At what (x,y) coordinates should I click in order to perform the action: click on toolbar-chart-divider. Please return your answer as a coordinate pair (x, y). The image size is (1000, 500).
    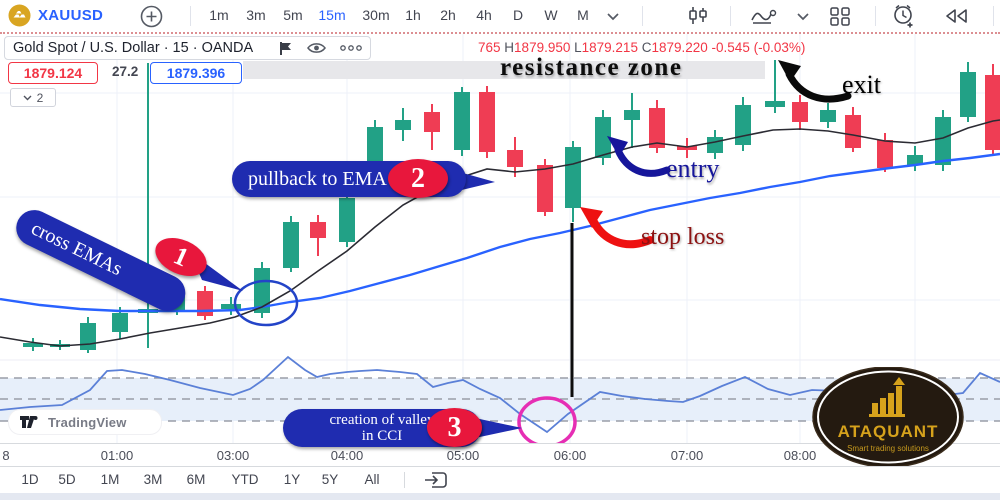
    Looking at the image, I should click on (500, 33).